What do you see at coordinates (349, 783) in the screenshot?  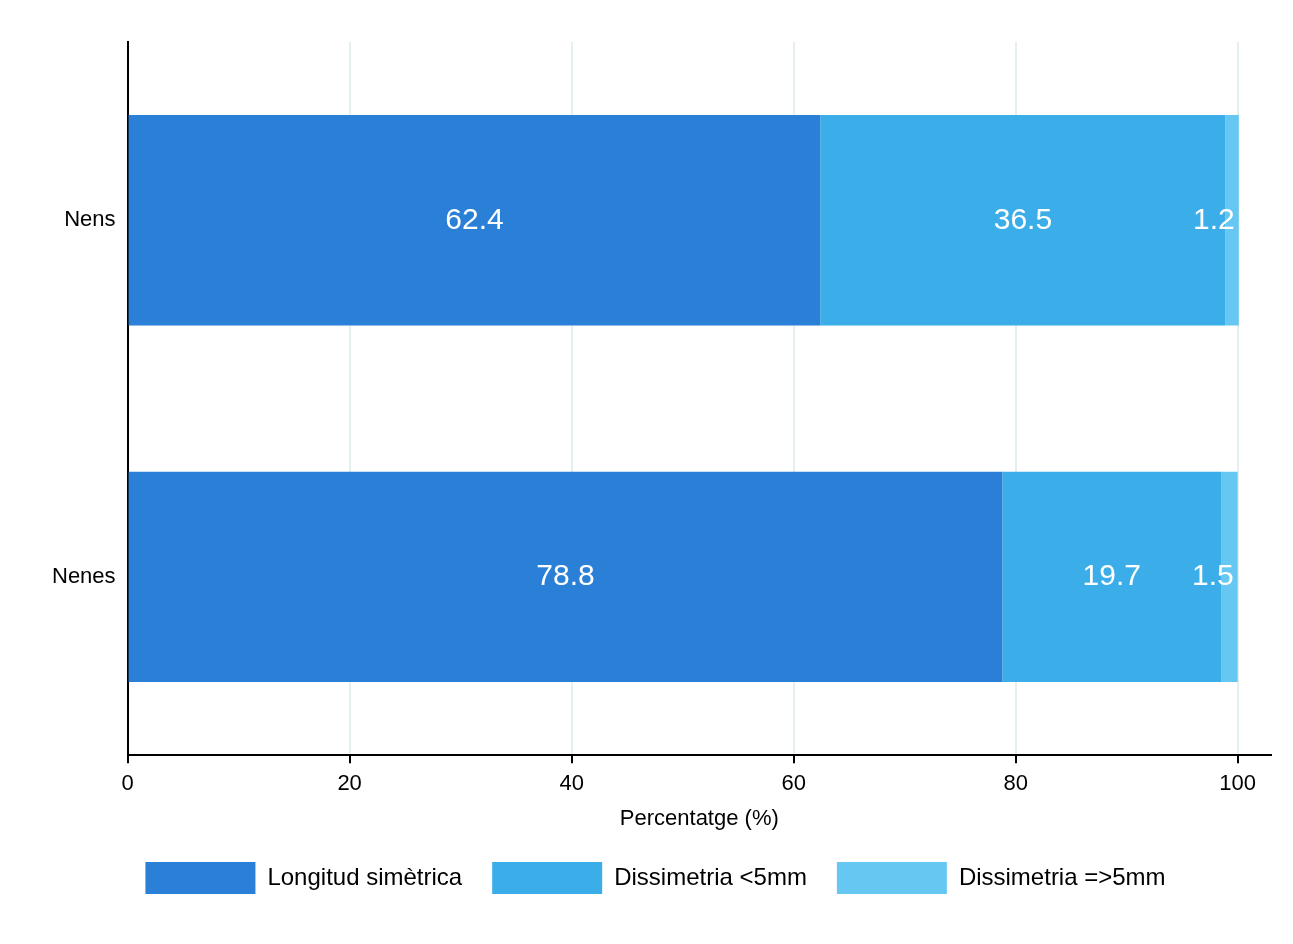 I see `x-tick-label: 20` at bounding box center [349, 783].